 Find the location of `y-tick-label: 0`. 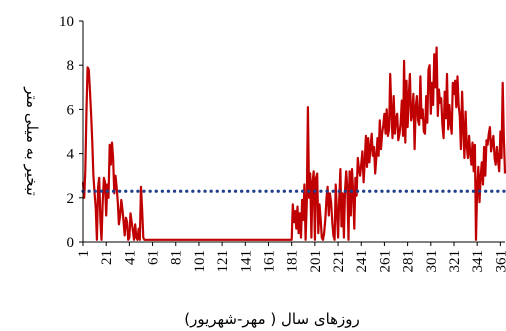

y-tick-label: 0 is located at coordinates (71, 243).